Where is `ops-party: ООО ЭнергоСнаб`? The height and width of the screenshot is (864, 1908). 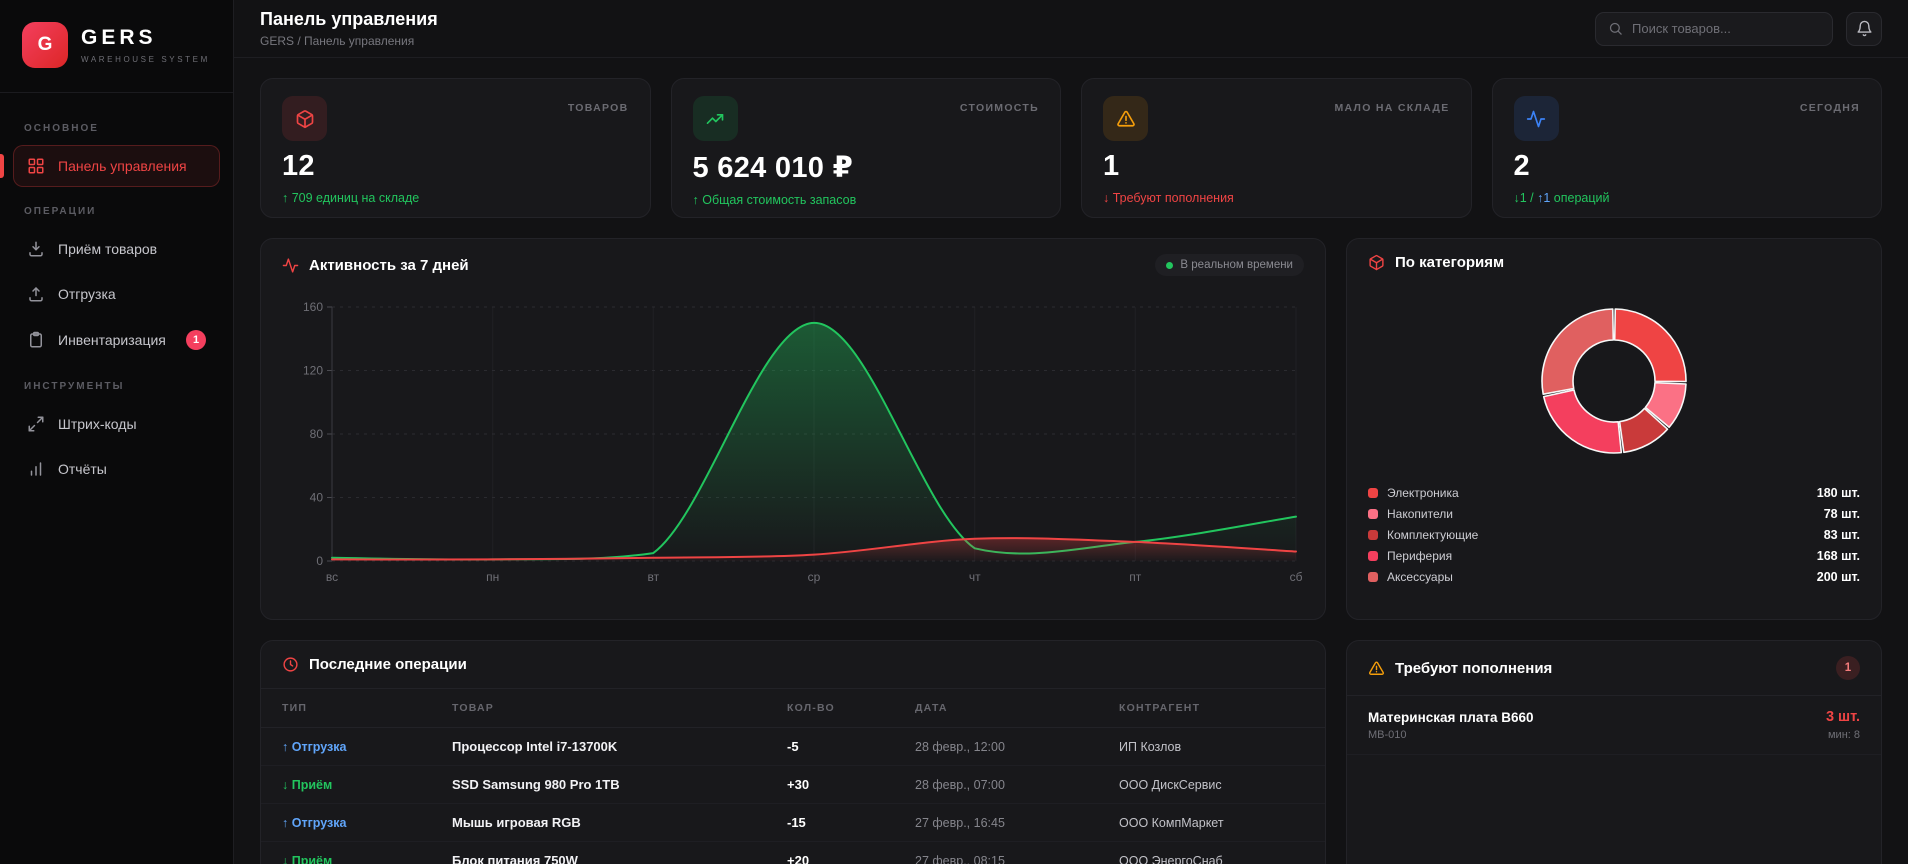
ops-party: ООО ЭнергоСнаб is located at coordinates (1171, 858).